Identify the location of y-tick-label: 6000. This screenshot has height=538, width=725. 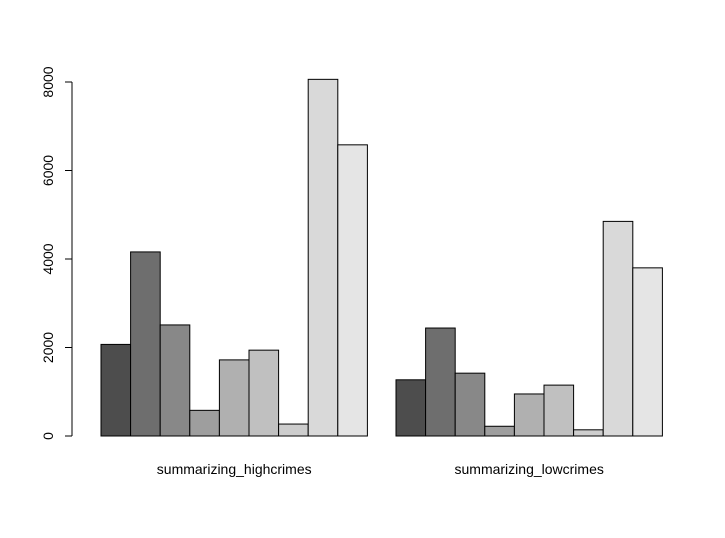
(48, 170).